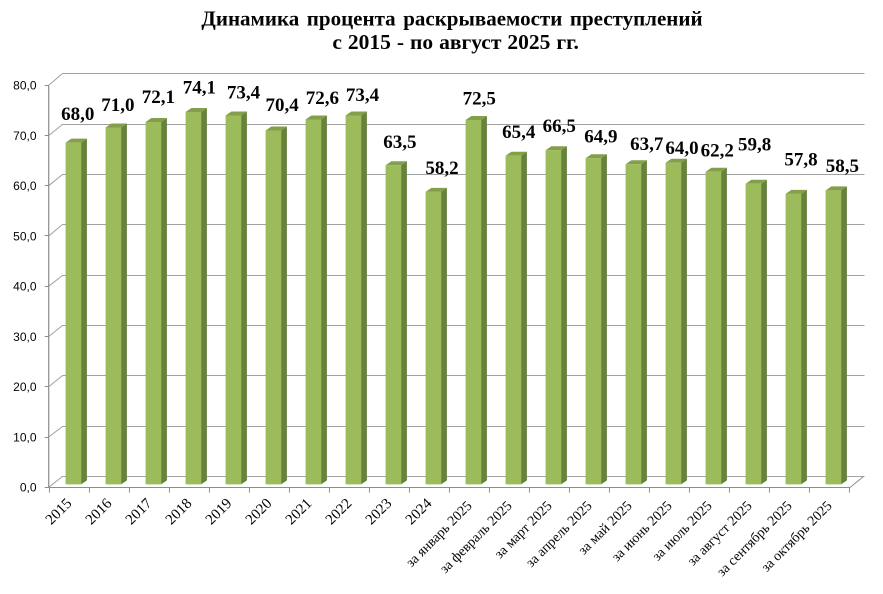 The width and height of the screenshot is (883, 594). I want to click on svg-text: 50,0, so click(25, 236).